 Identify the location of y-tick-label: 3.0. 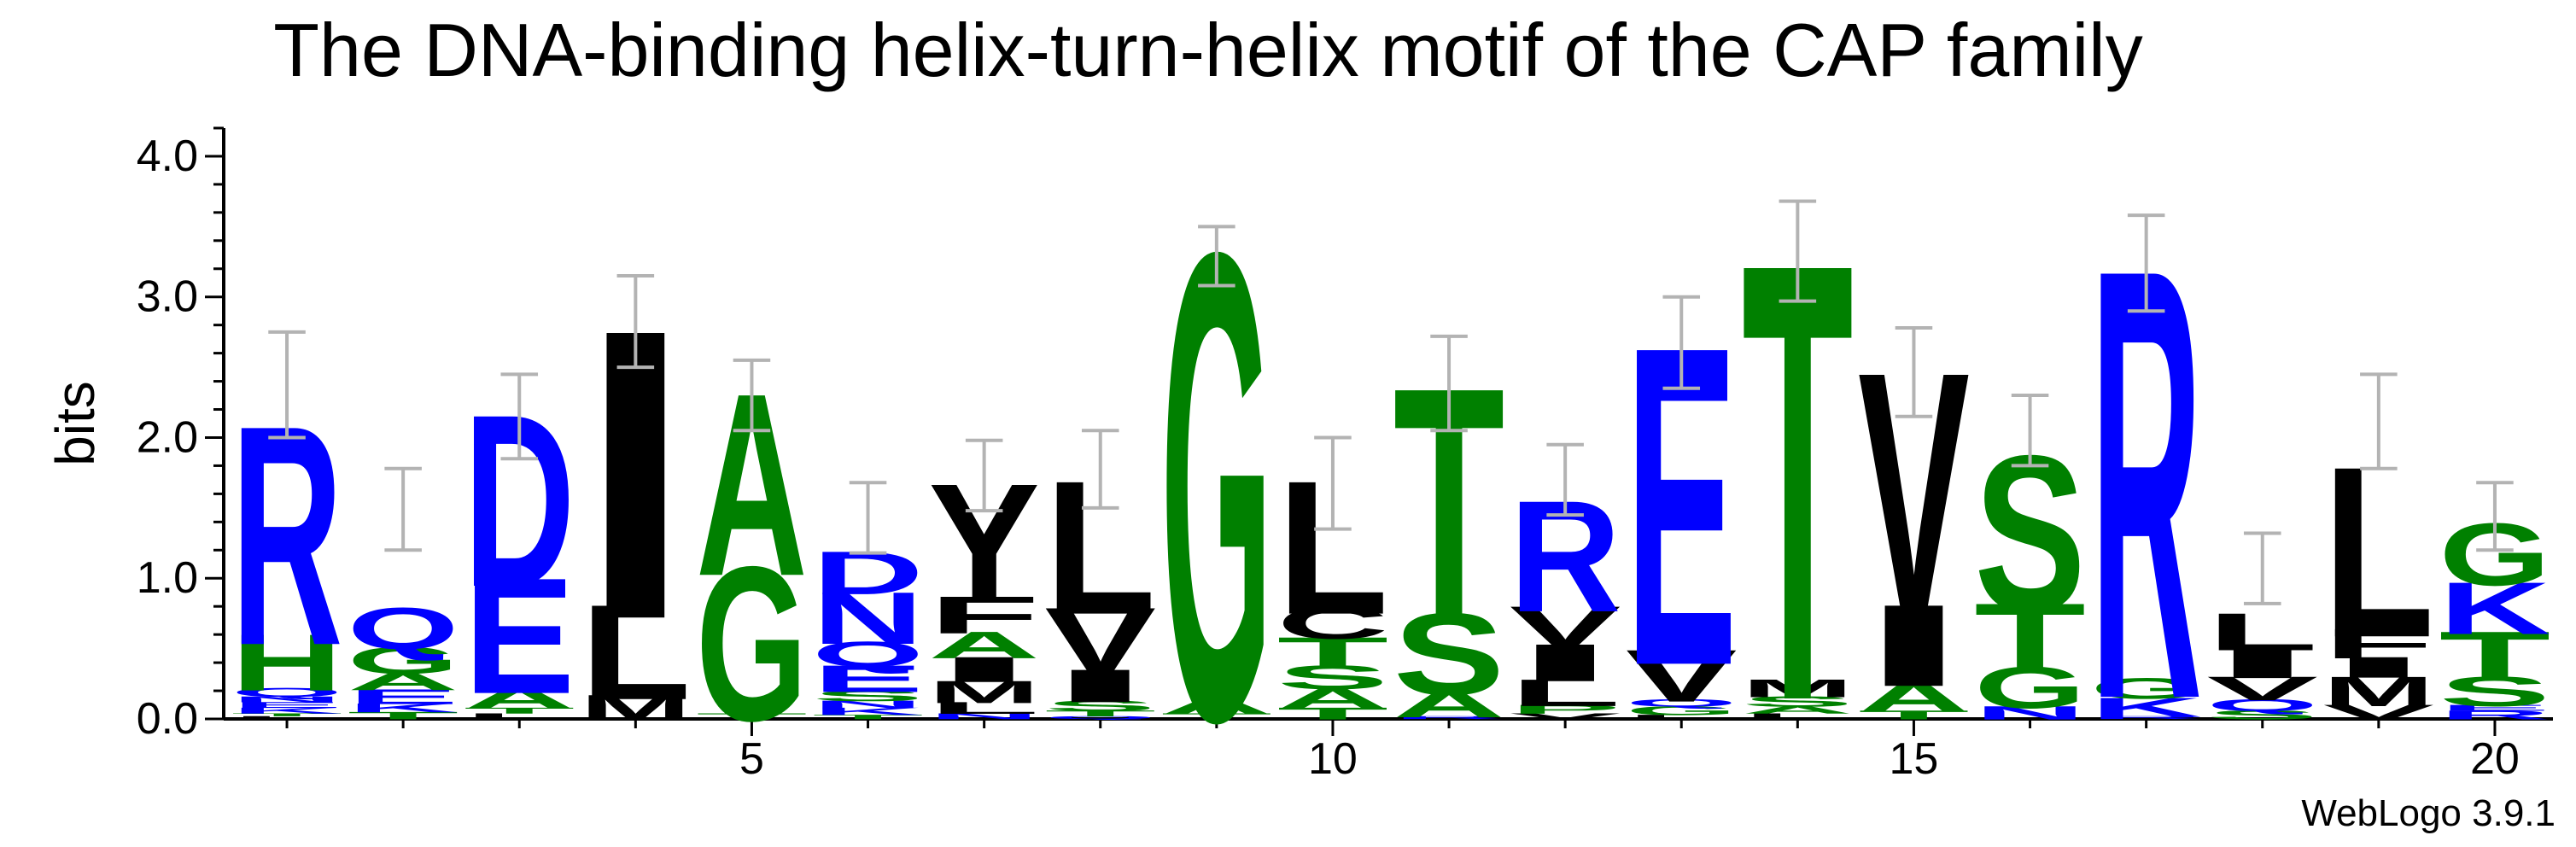
(167, 297).